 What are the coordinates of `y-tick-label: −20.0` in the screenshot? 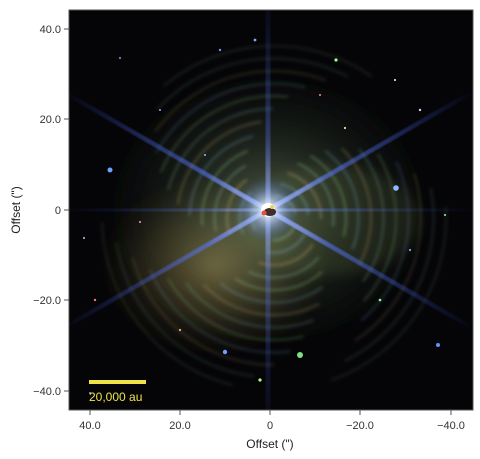 It's located at (47, 301).